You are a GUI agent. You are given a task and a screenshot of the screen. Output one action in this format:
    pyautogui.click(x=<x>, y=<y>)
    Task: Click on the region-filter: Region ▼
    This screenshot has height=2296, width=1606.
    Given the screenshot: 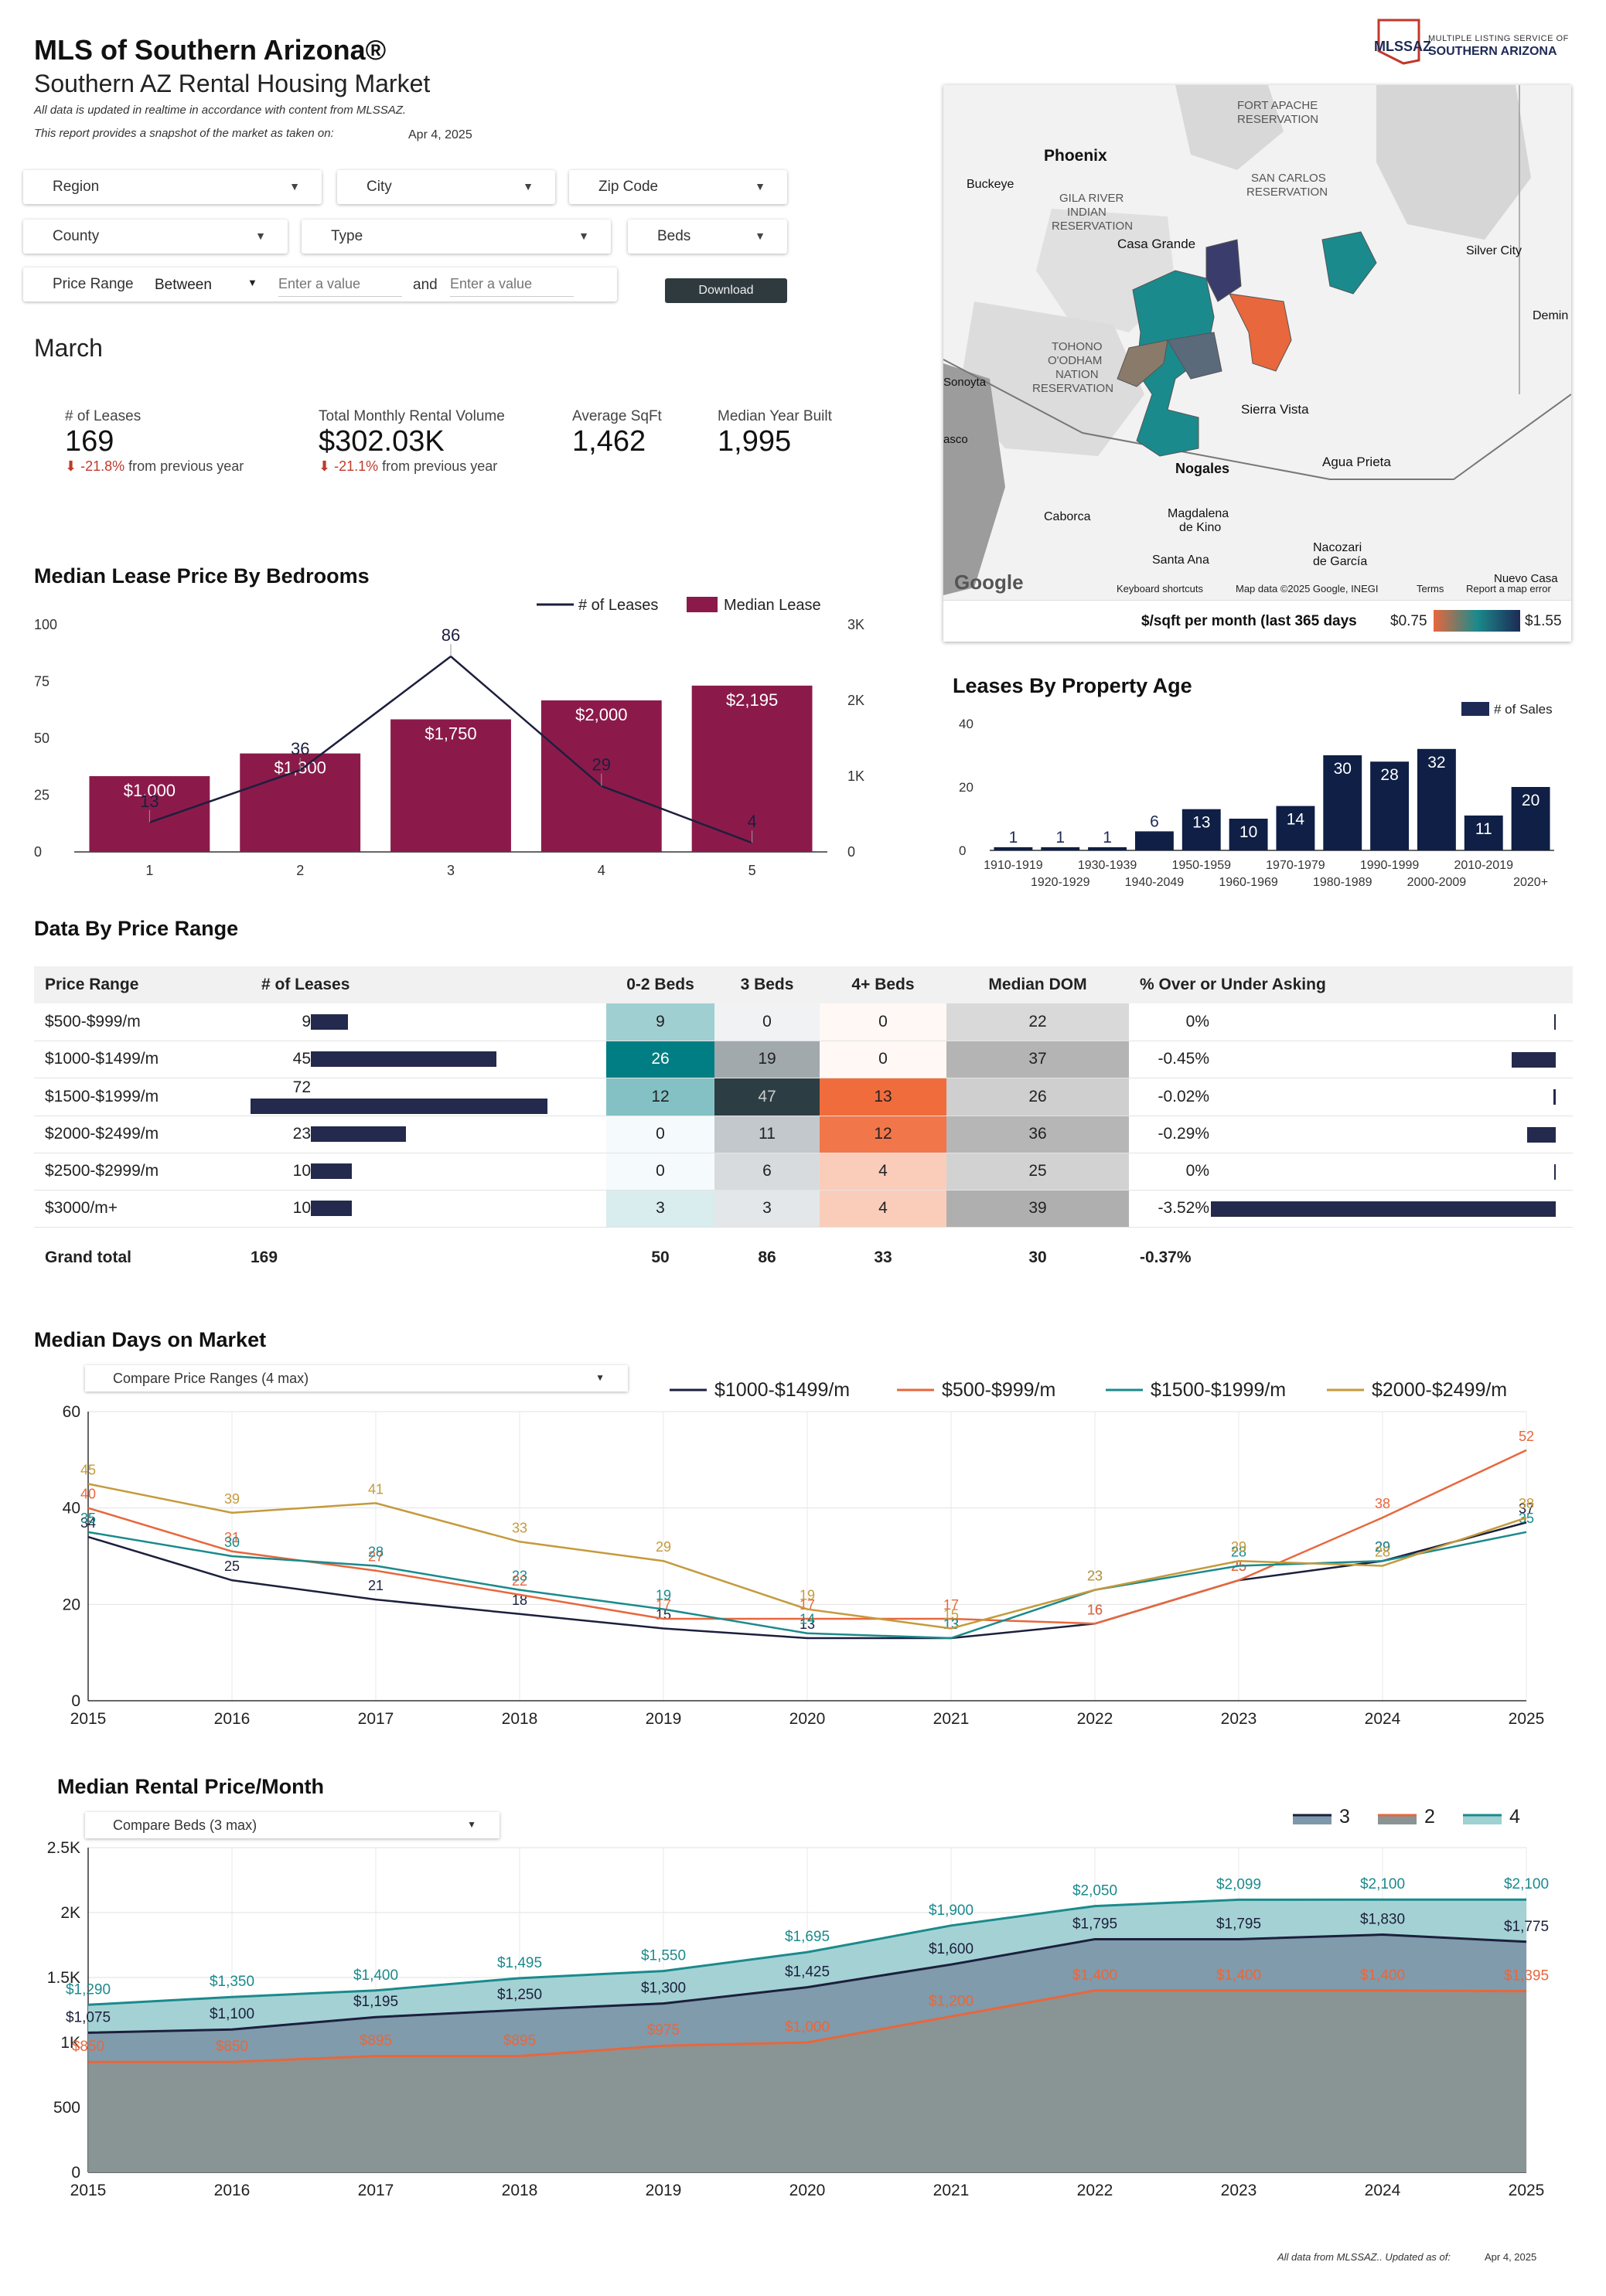 What is the action you would take?
    pyautogui.click(x=172, y=187)
    